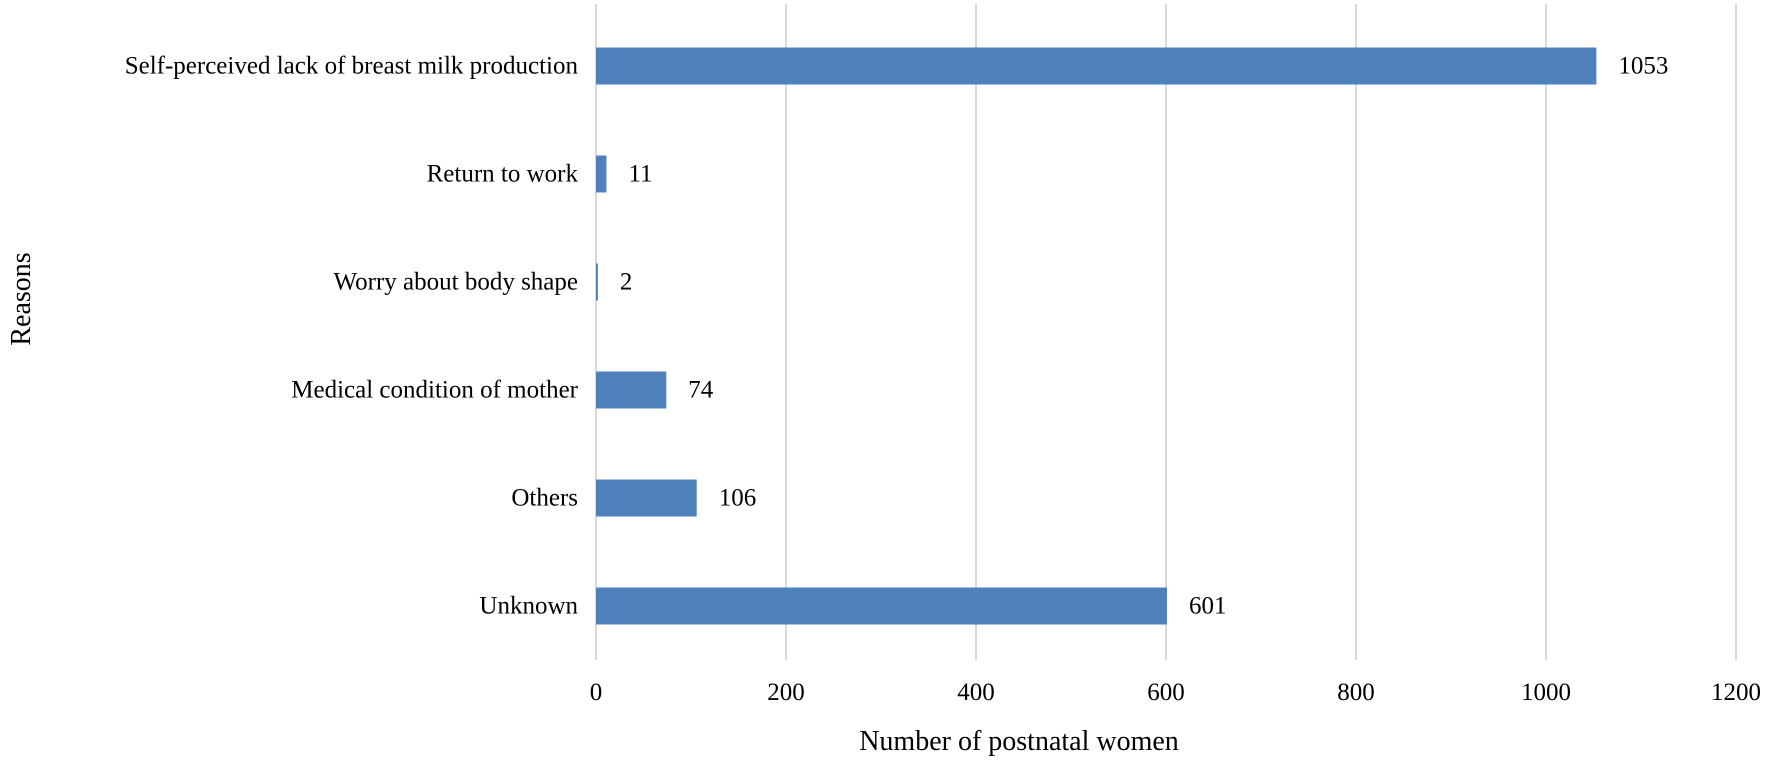 This screenshot has height=766, width=1772. I want to click on x-tick-label: 800, so click(1356, 692).